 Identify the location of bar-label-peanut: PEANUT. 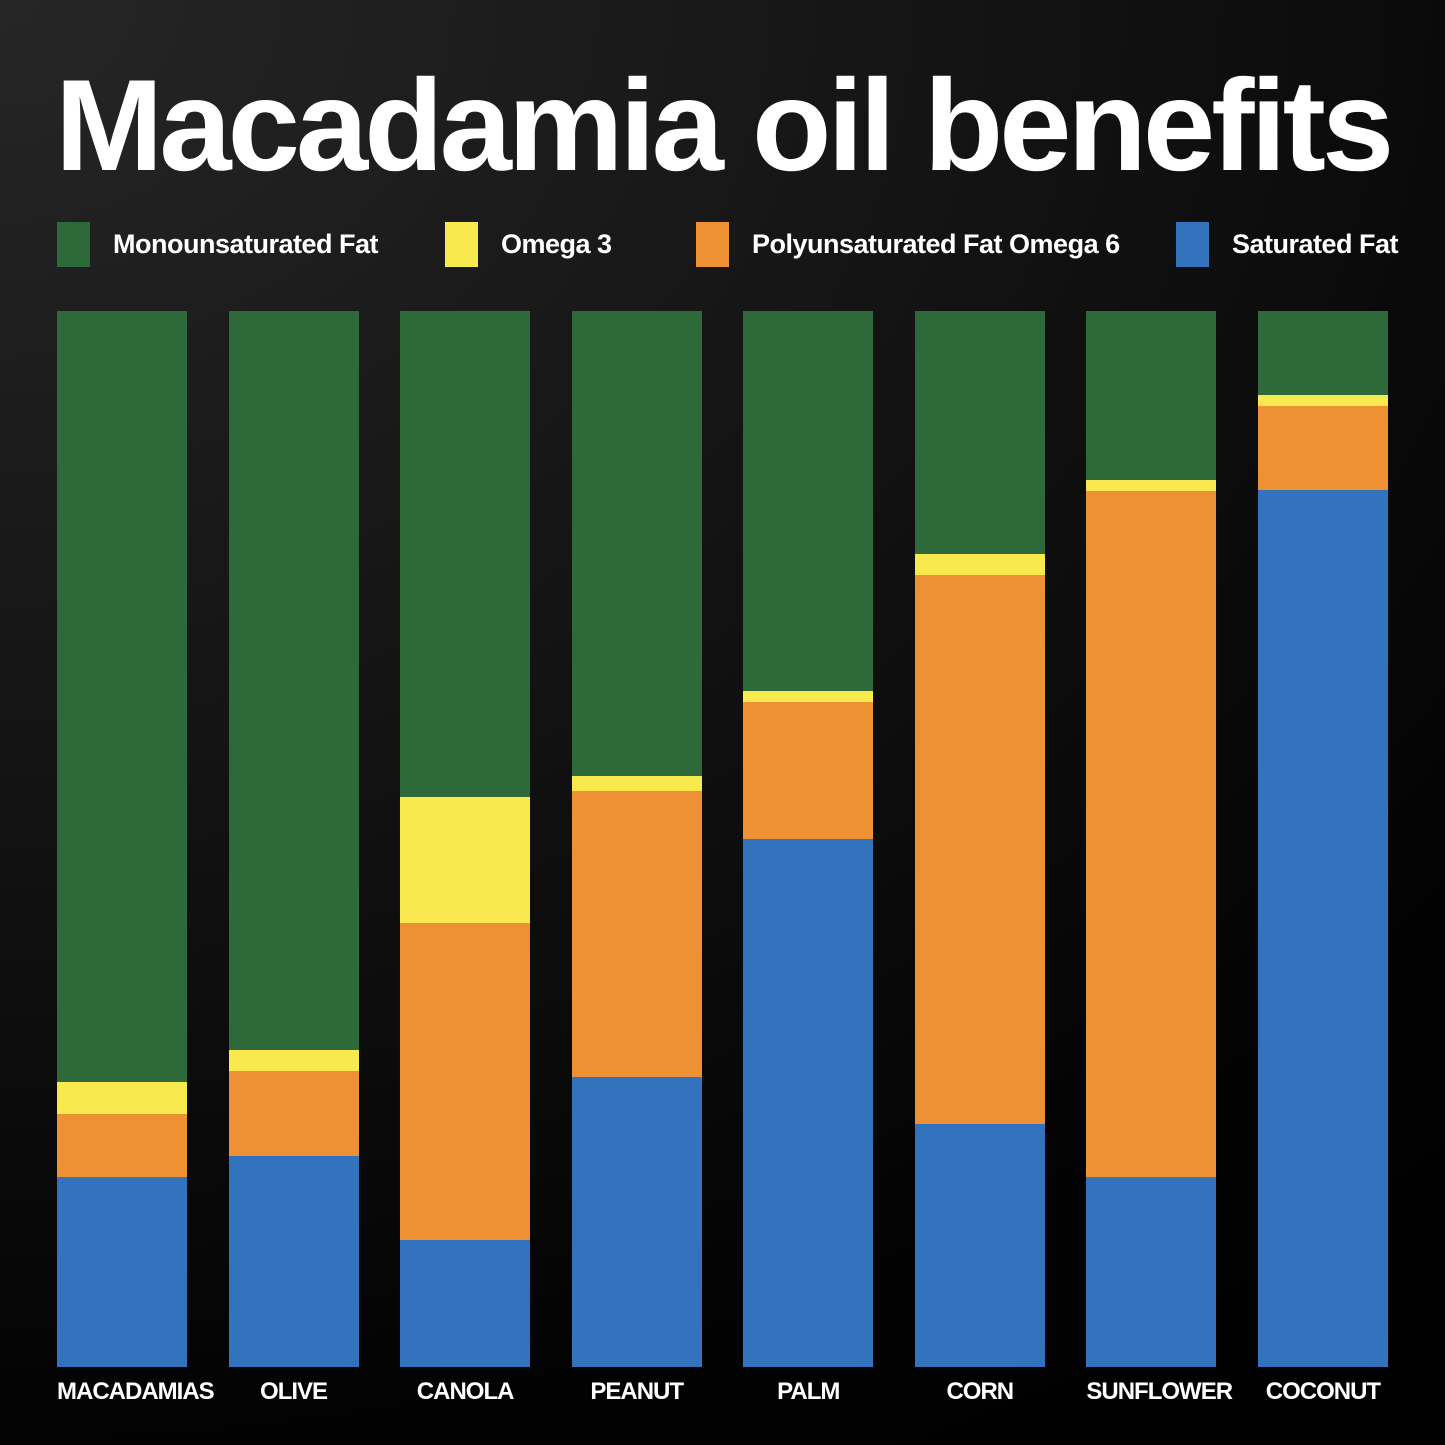
(637, 1391).